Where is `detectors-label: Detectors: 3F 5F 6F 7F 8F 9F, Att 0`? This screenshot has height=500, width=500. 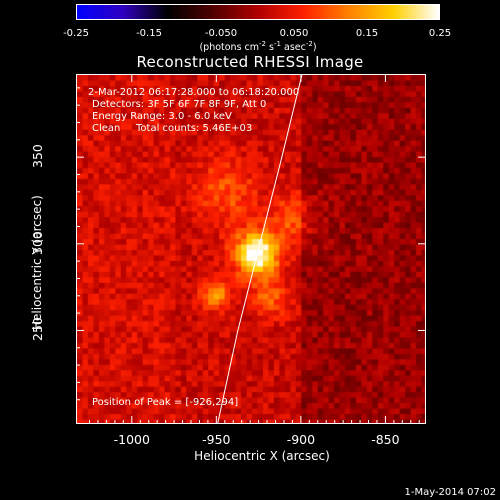 detectors-label: Detectors: 3F 5F 6F 7F 8F 9F, Att 0 is located at coordinates (179, 104).